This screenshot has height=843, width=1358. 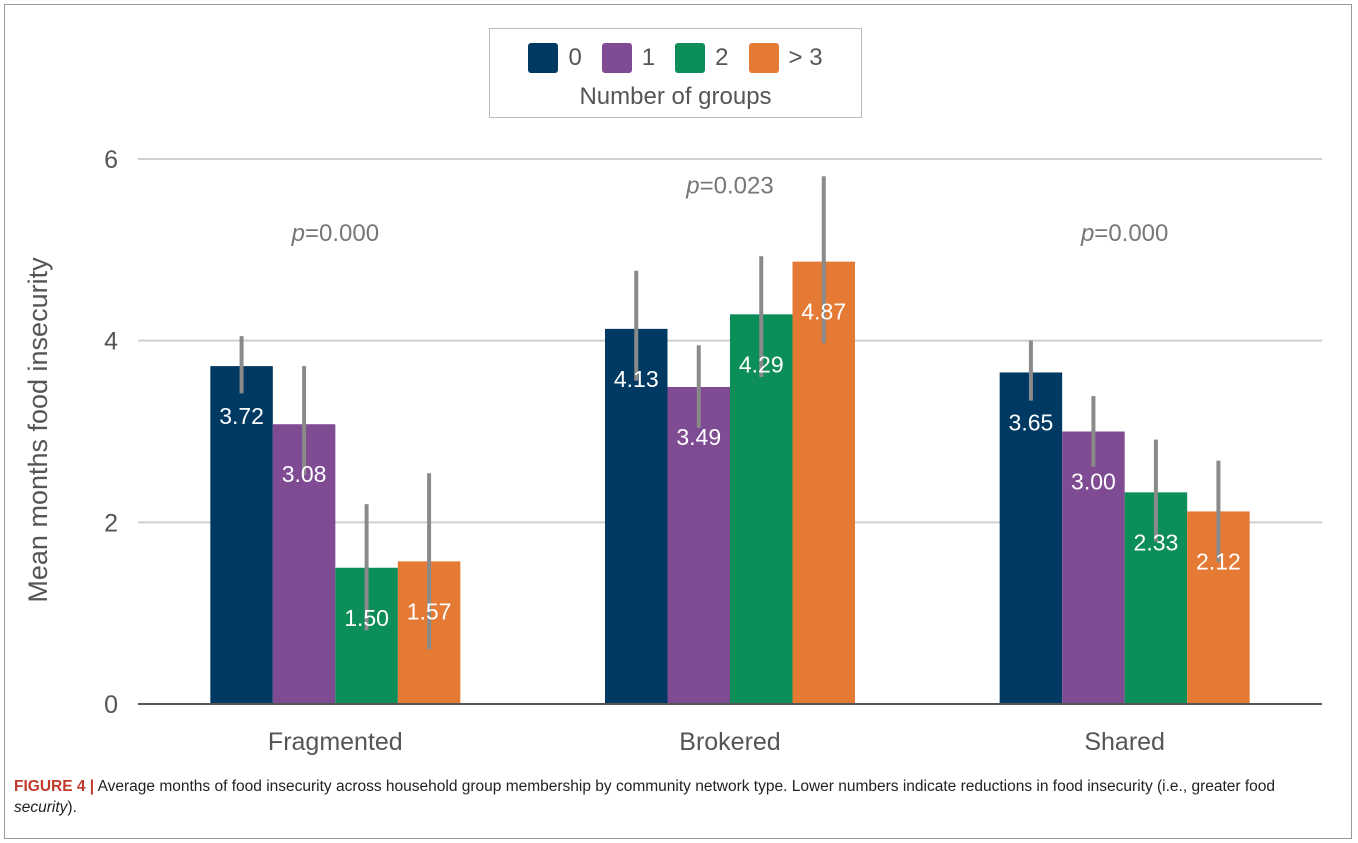 I want to click on legend-items: 0 1 2 > 3, so click(x=675, y=58).